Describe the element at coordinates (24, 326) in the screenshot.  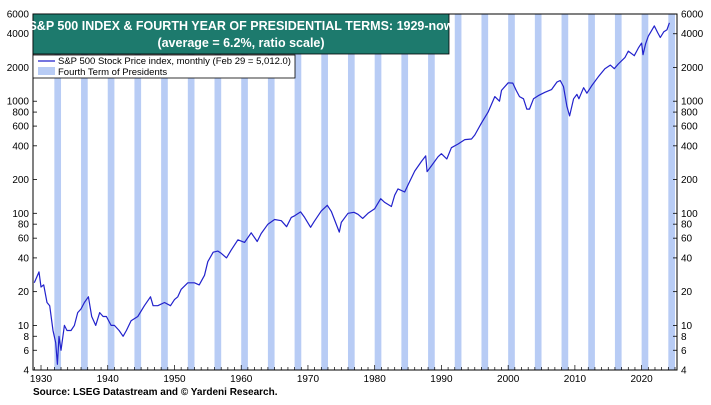
I see `y-tick-label-left-3: 10` at that location.